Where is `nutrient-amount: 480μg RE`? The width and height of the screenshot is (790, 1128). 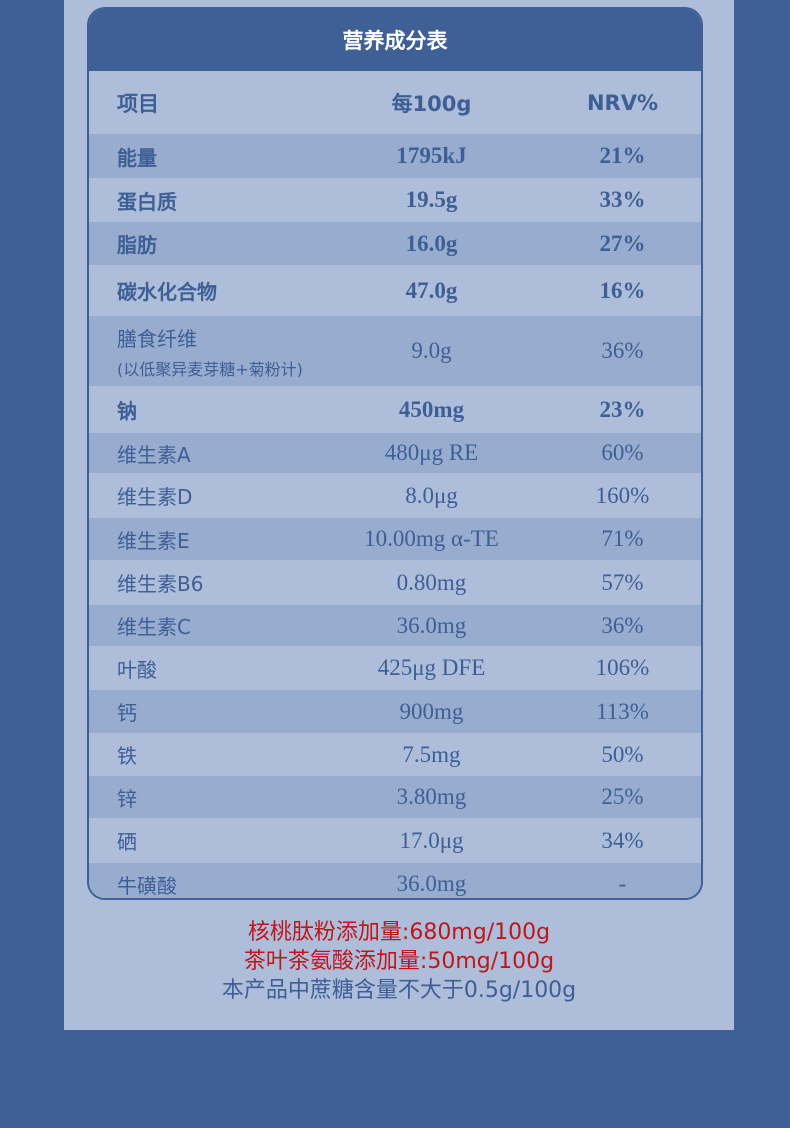
nutrient-amount: 480μg RE is located at coordinates (431, 452).